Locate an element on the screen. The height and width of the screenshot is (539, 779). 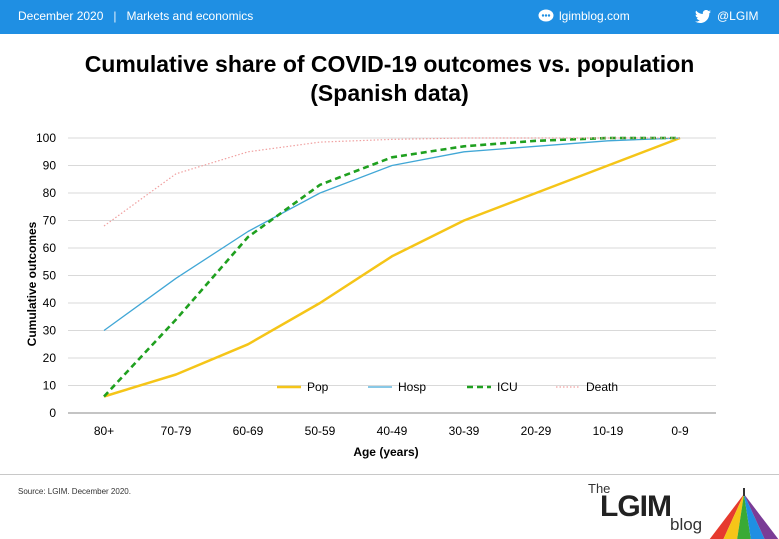
y-tick-label-100: 100 is located at coordinates (46, 138).